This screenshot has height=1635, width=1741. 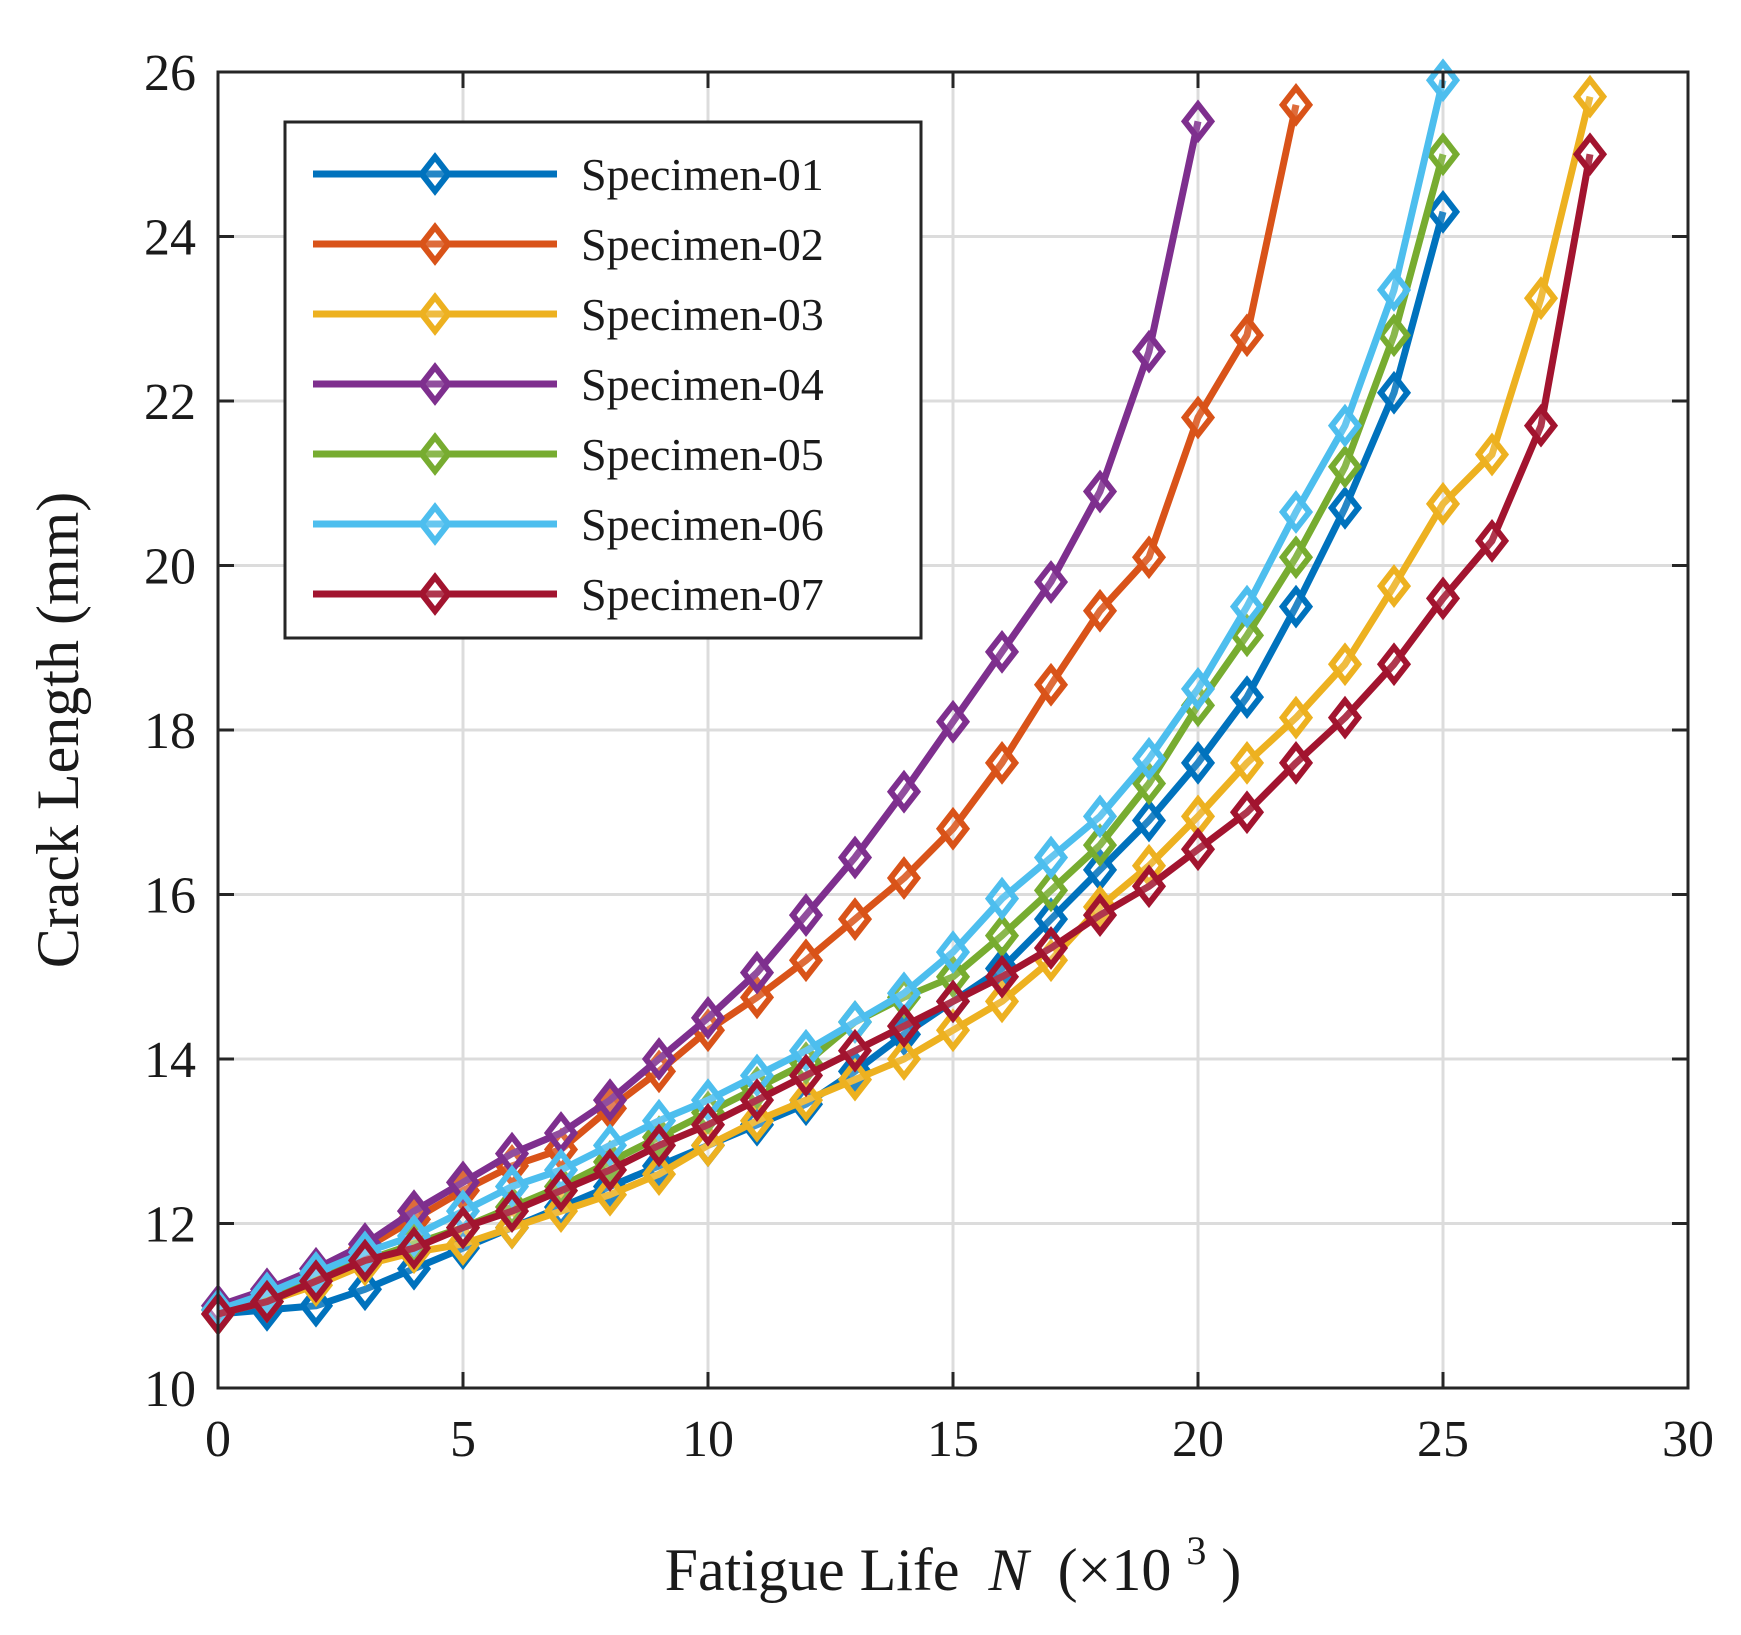 I want to click on legend-entry: Specimen-03, so click(x=568, y=314).